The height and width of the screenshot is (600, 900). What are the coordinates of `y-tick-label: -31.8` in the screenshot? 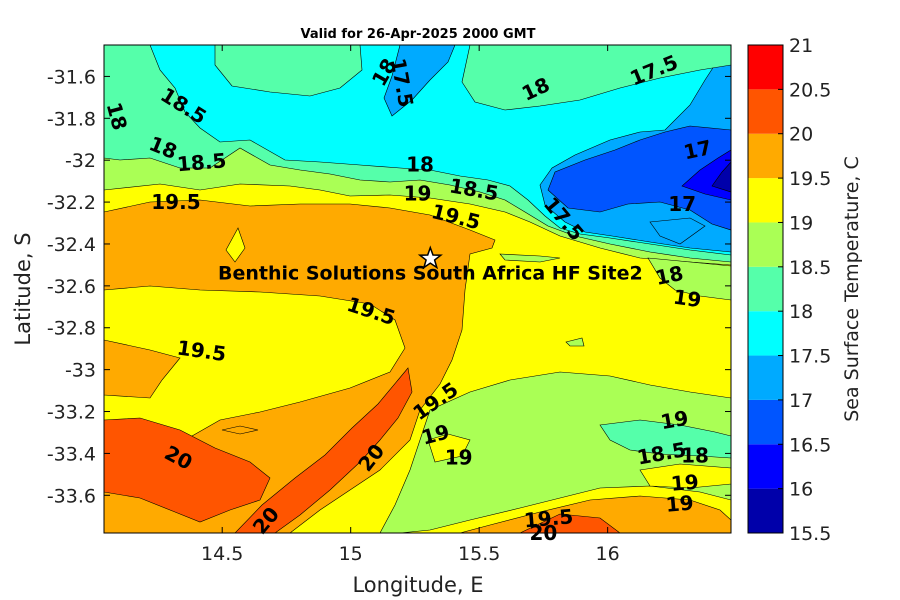 It's located at (71, 119).